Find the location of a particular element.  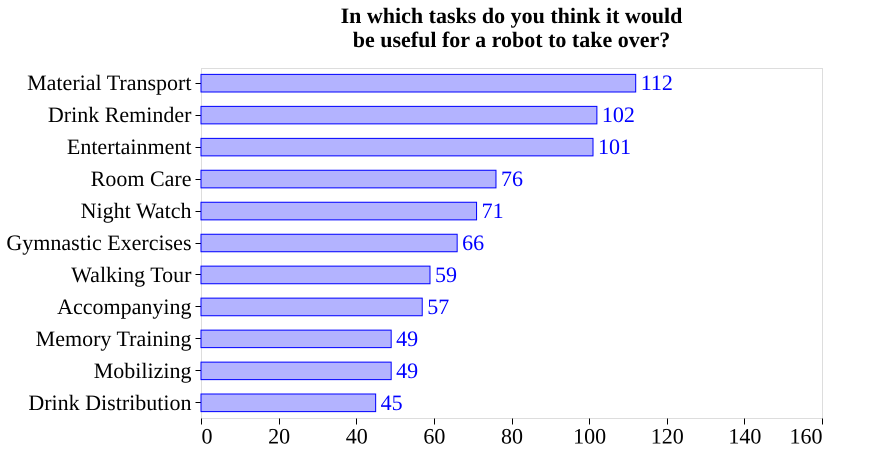

y-tick-label: Drink Distribution is located at coordinates (110, 402).